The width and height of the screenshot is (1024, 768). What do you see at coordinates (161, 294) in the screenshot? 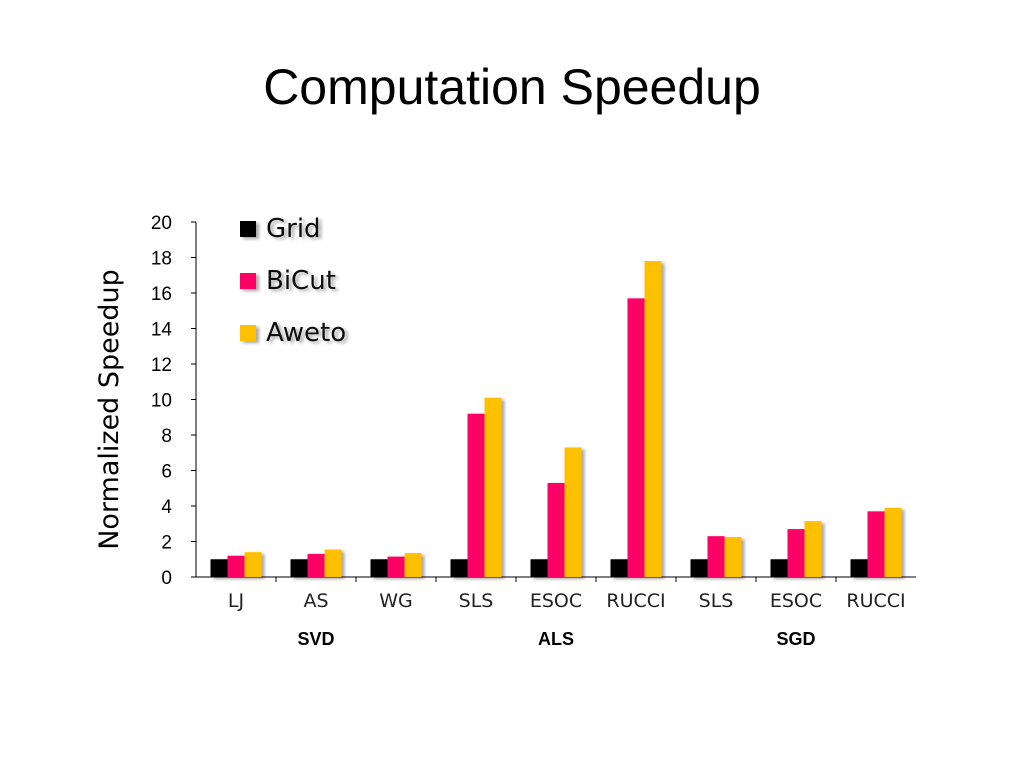
I see `y-tick-label: 16` at bounding box center [161, 294].